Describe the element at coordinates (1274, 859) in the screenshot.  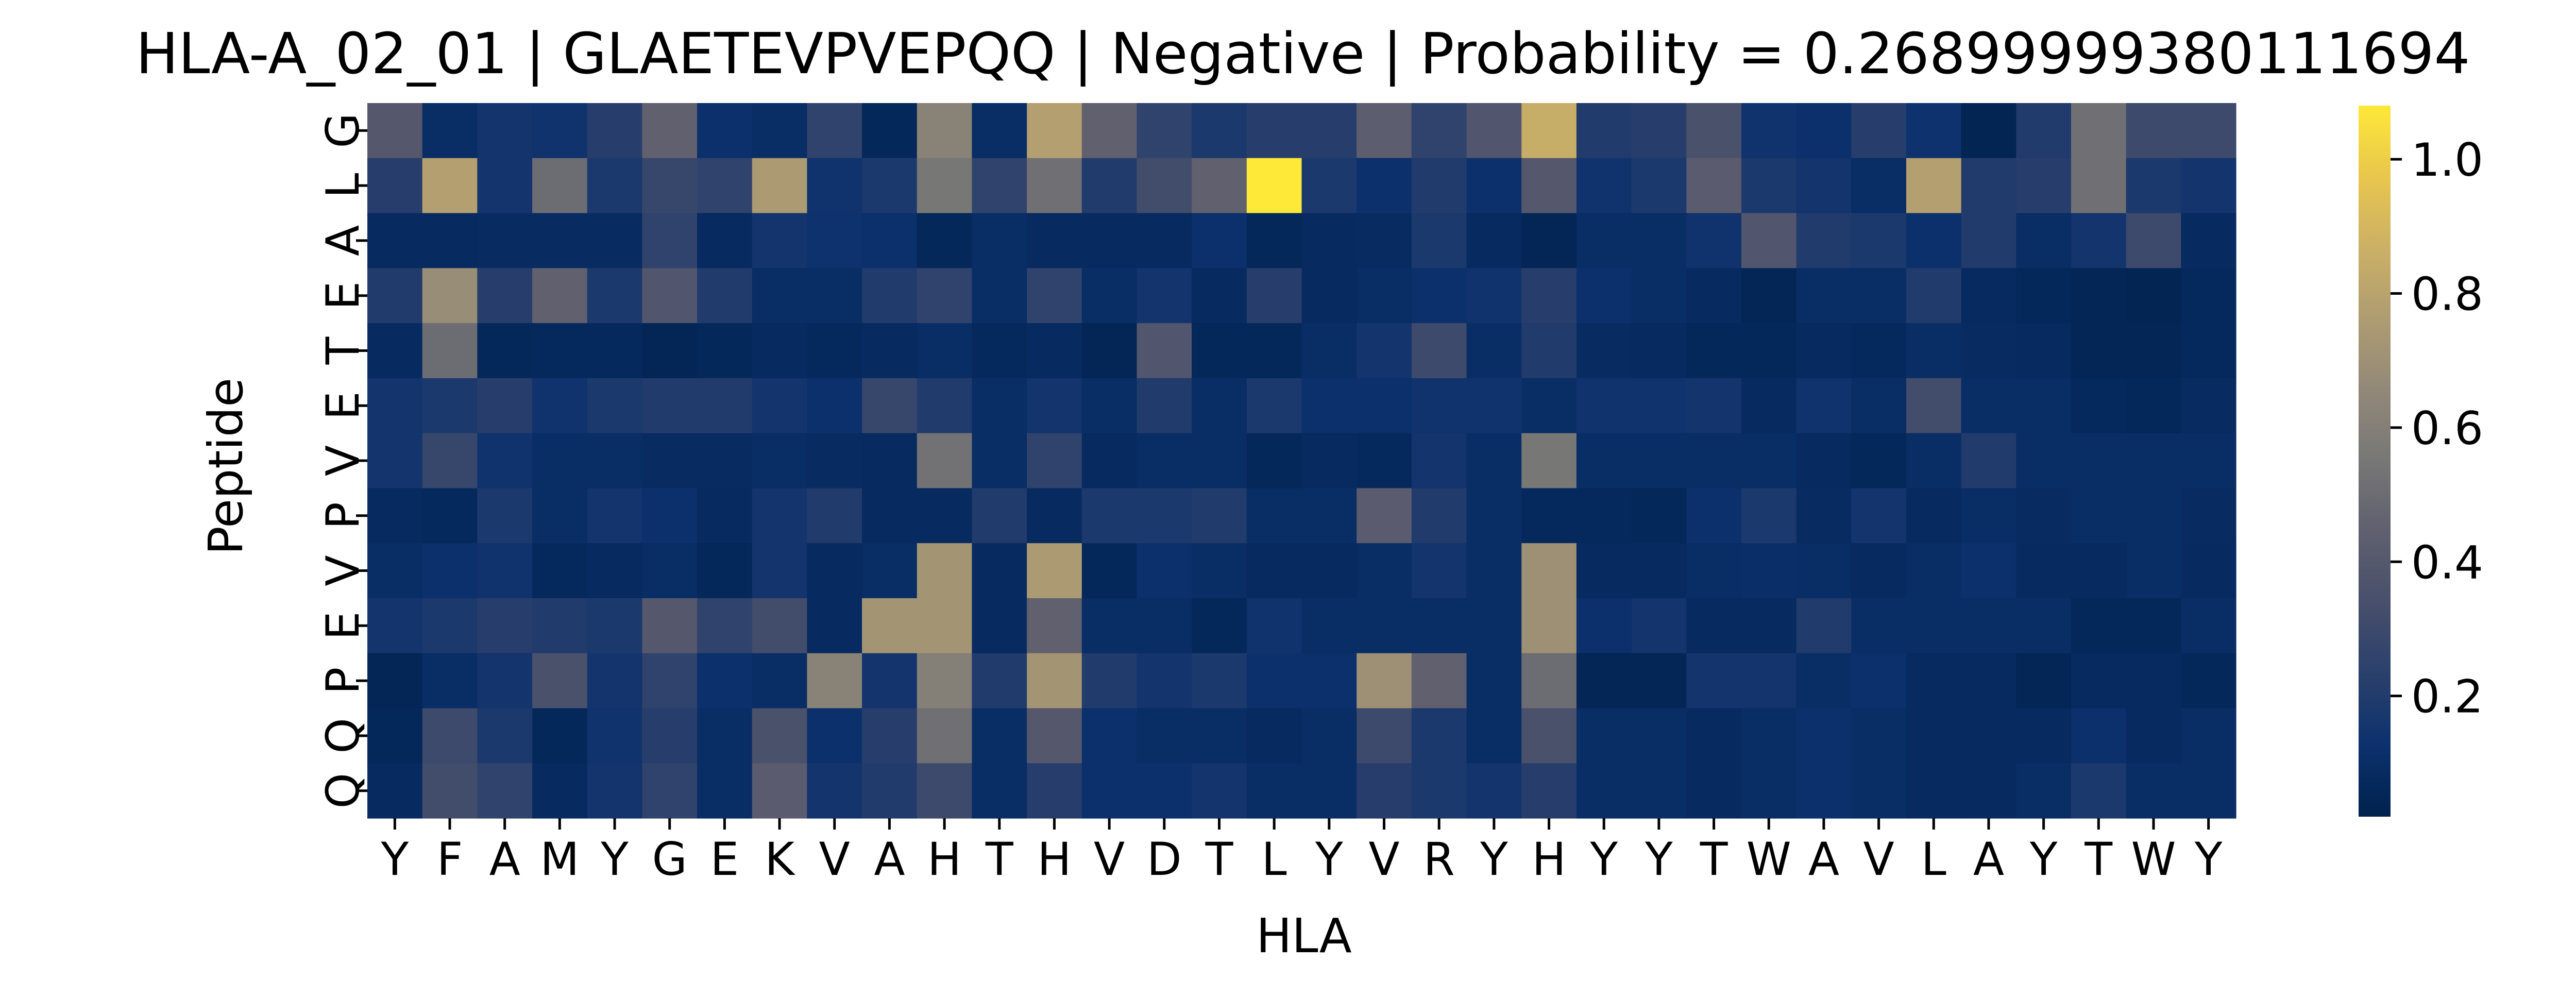
I see `x-tick-label: L` at that location.